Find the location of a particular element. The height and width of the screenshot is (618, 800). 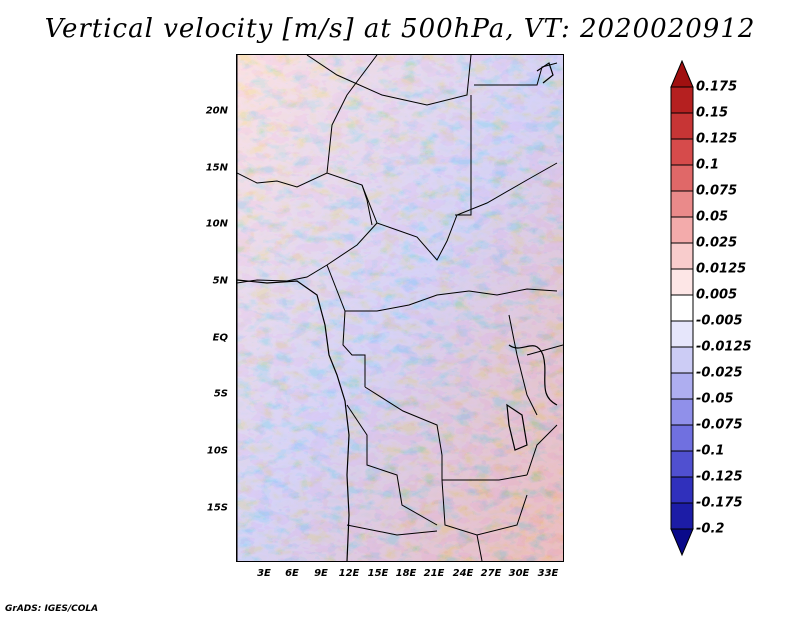

lon-label-6e: 6E is located at coordinates (292, 573).